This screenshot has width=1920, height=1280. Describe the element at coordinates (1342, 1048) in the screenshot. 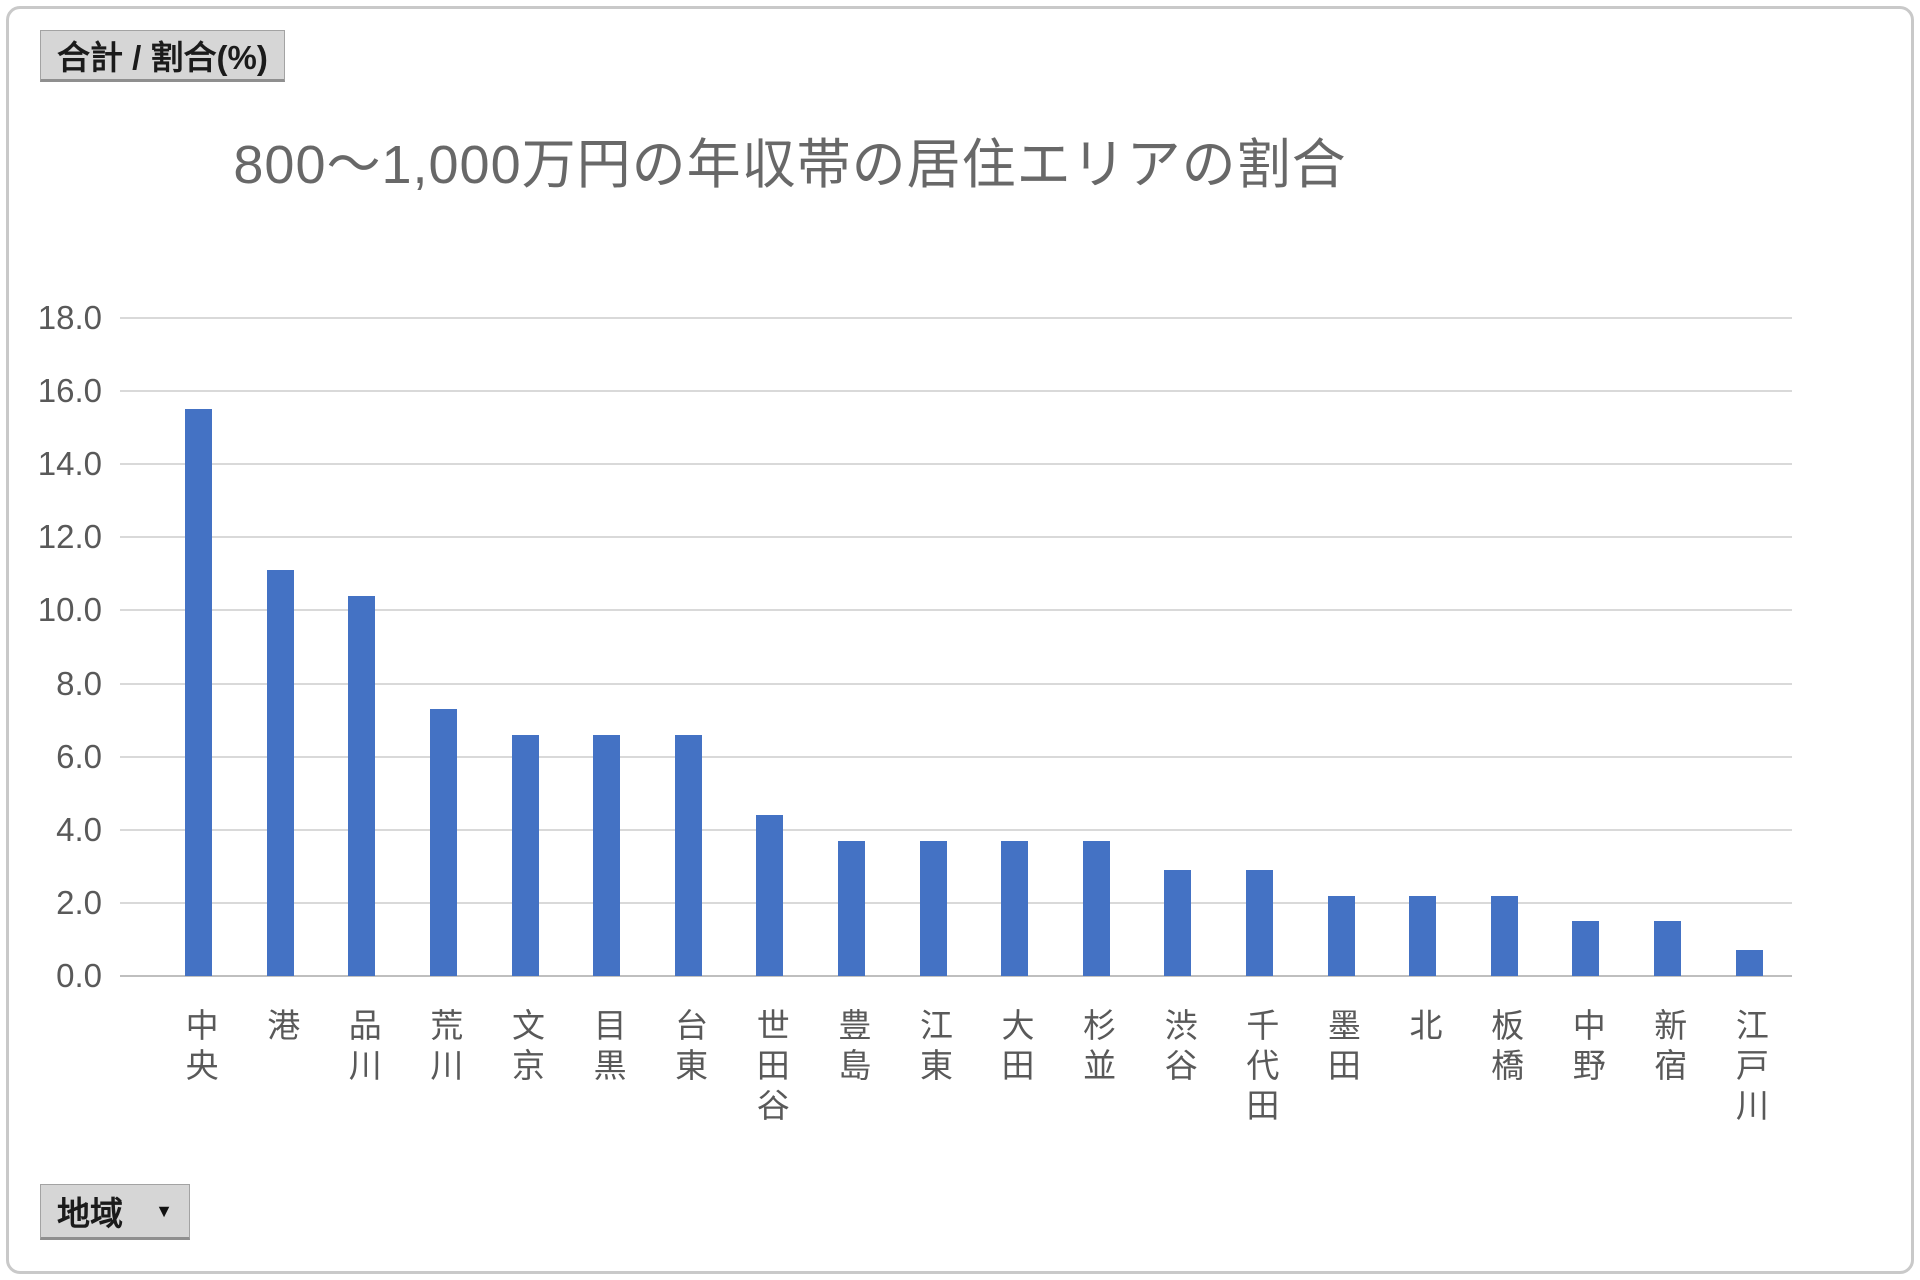

I see `x-category-label: 墨田` at that location.